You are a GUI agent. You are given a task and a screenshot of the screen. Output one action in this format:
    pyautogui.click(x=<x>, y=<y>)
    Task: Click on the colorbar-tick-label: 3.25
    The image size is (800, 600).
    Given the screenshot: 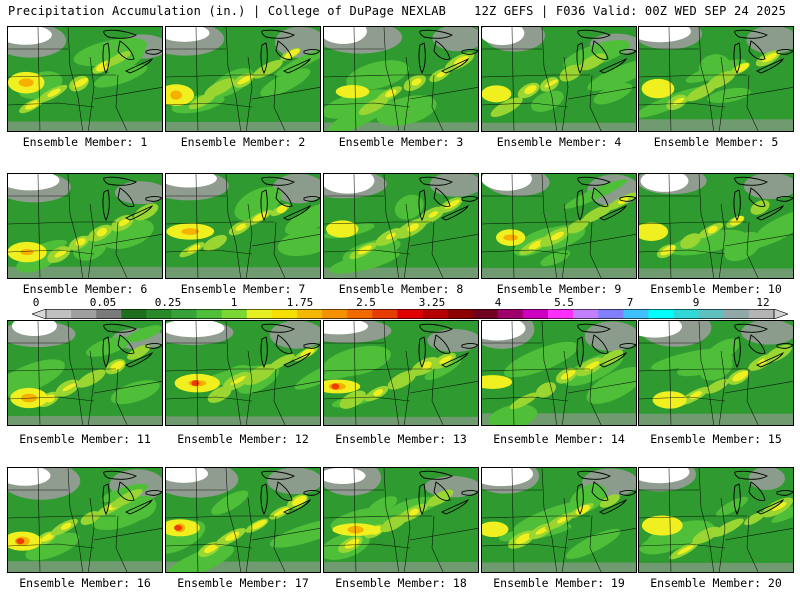 What is the action you would take?
    pyautogui.click(x=432, y=302)
    